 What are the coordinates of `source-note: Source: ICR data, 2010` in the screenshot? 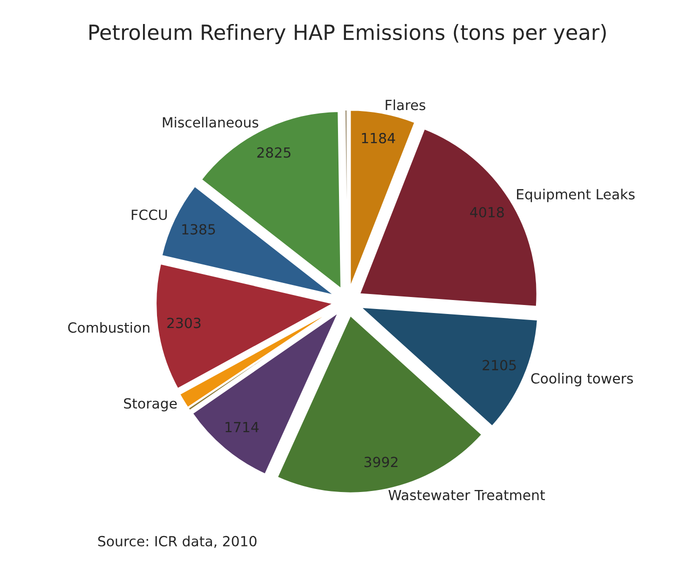 It's located at (177, 542).